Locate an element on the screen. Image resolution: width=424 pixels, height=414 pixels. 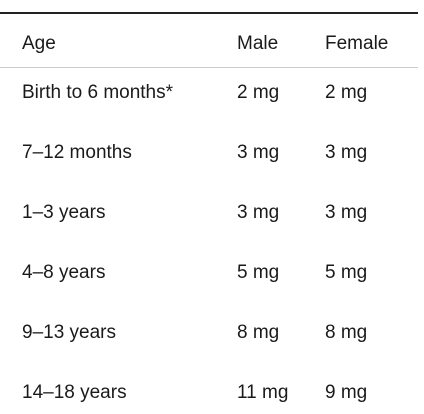
header-cell: Male is located at coordinates (258, 43).